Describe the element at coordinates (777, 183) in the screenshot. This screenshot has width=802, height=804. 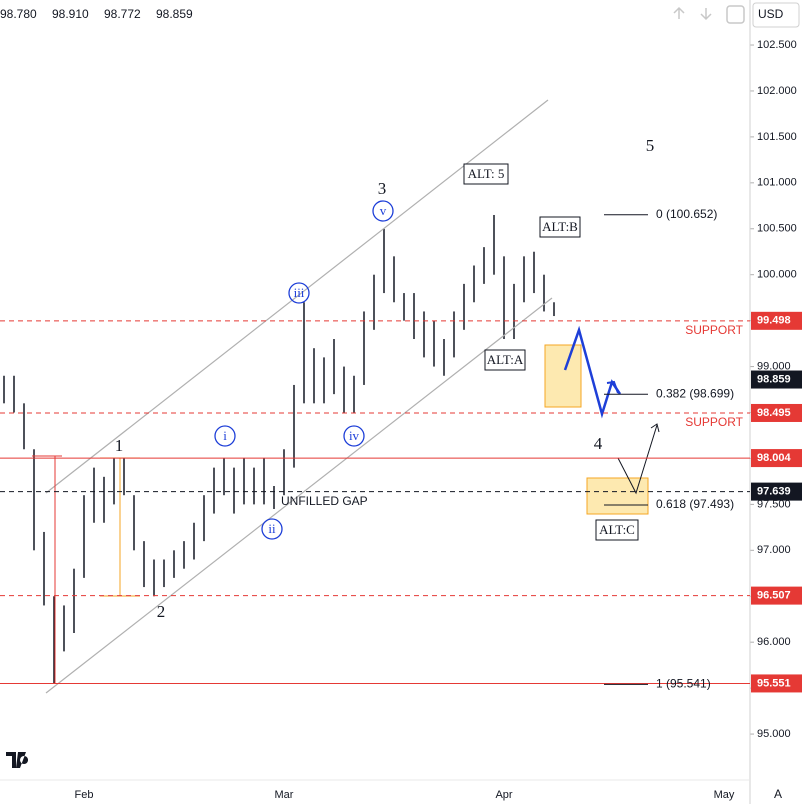
I see `y-tick-label: 101.000` at that location.